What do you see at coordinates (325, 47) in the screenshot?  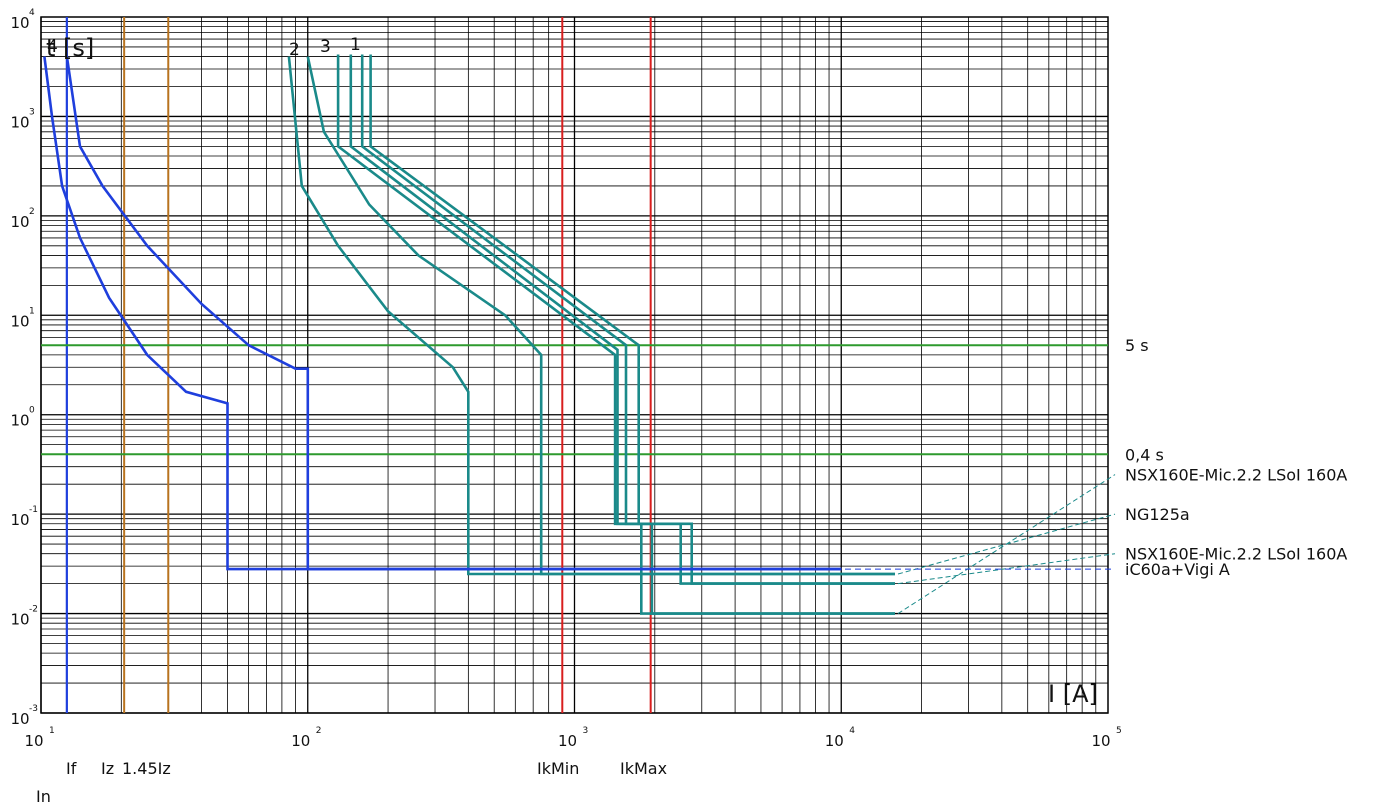 I see `curve-number-label: 3` at bounding box center [325, 47].